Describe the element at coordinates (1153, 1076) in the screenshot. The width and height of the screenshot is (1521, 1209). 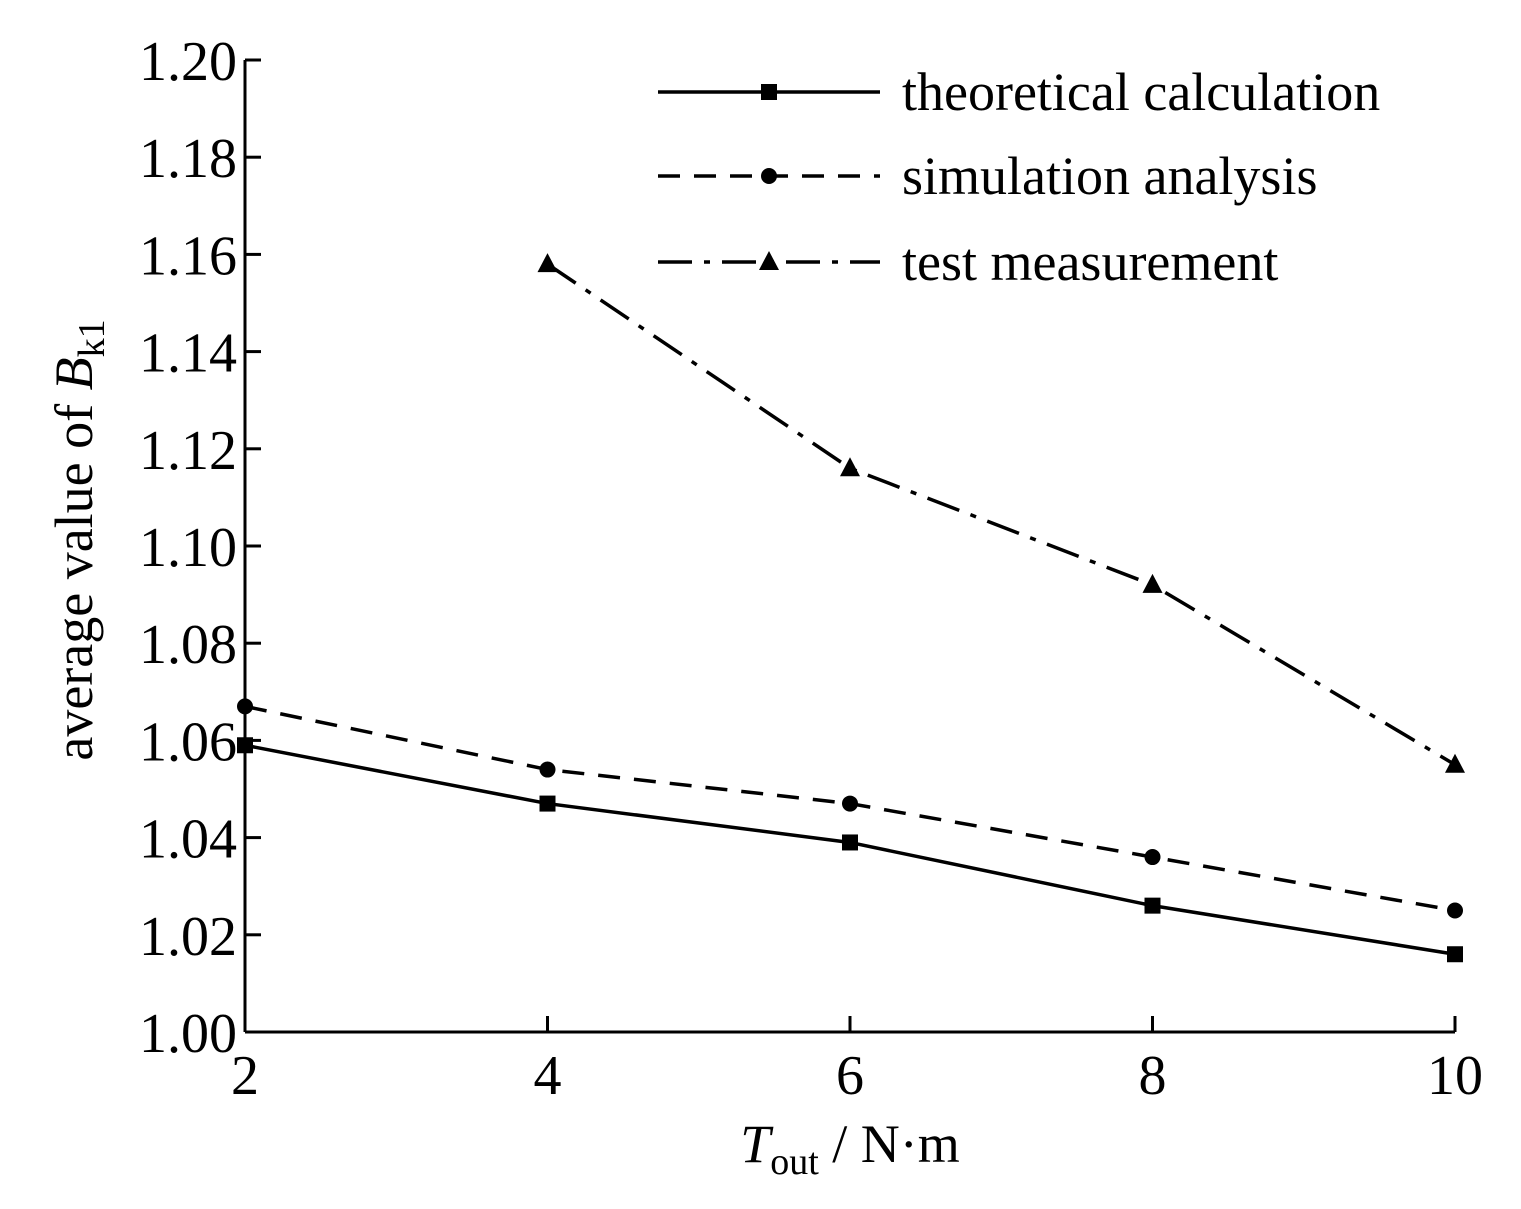
I see `x-tick-label: 8` at that location.